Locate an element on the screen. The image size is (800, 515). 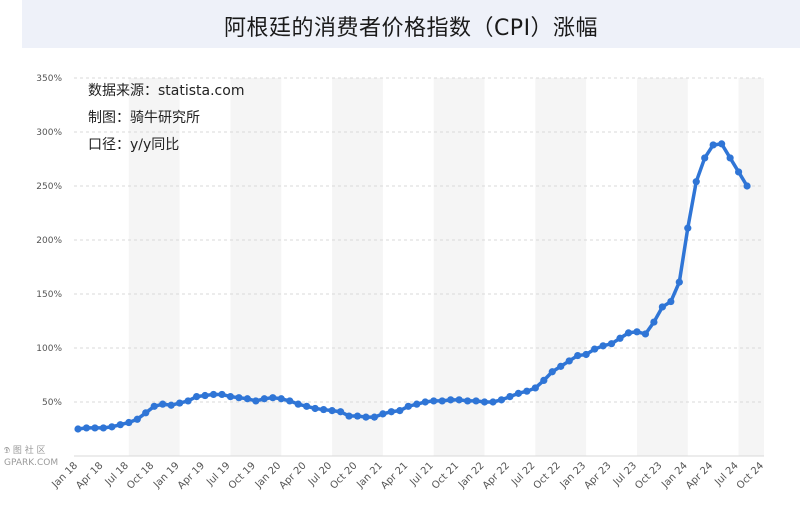
x-tick-label: Oct 22 is located at coordinates (547, 475).